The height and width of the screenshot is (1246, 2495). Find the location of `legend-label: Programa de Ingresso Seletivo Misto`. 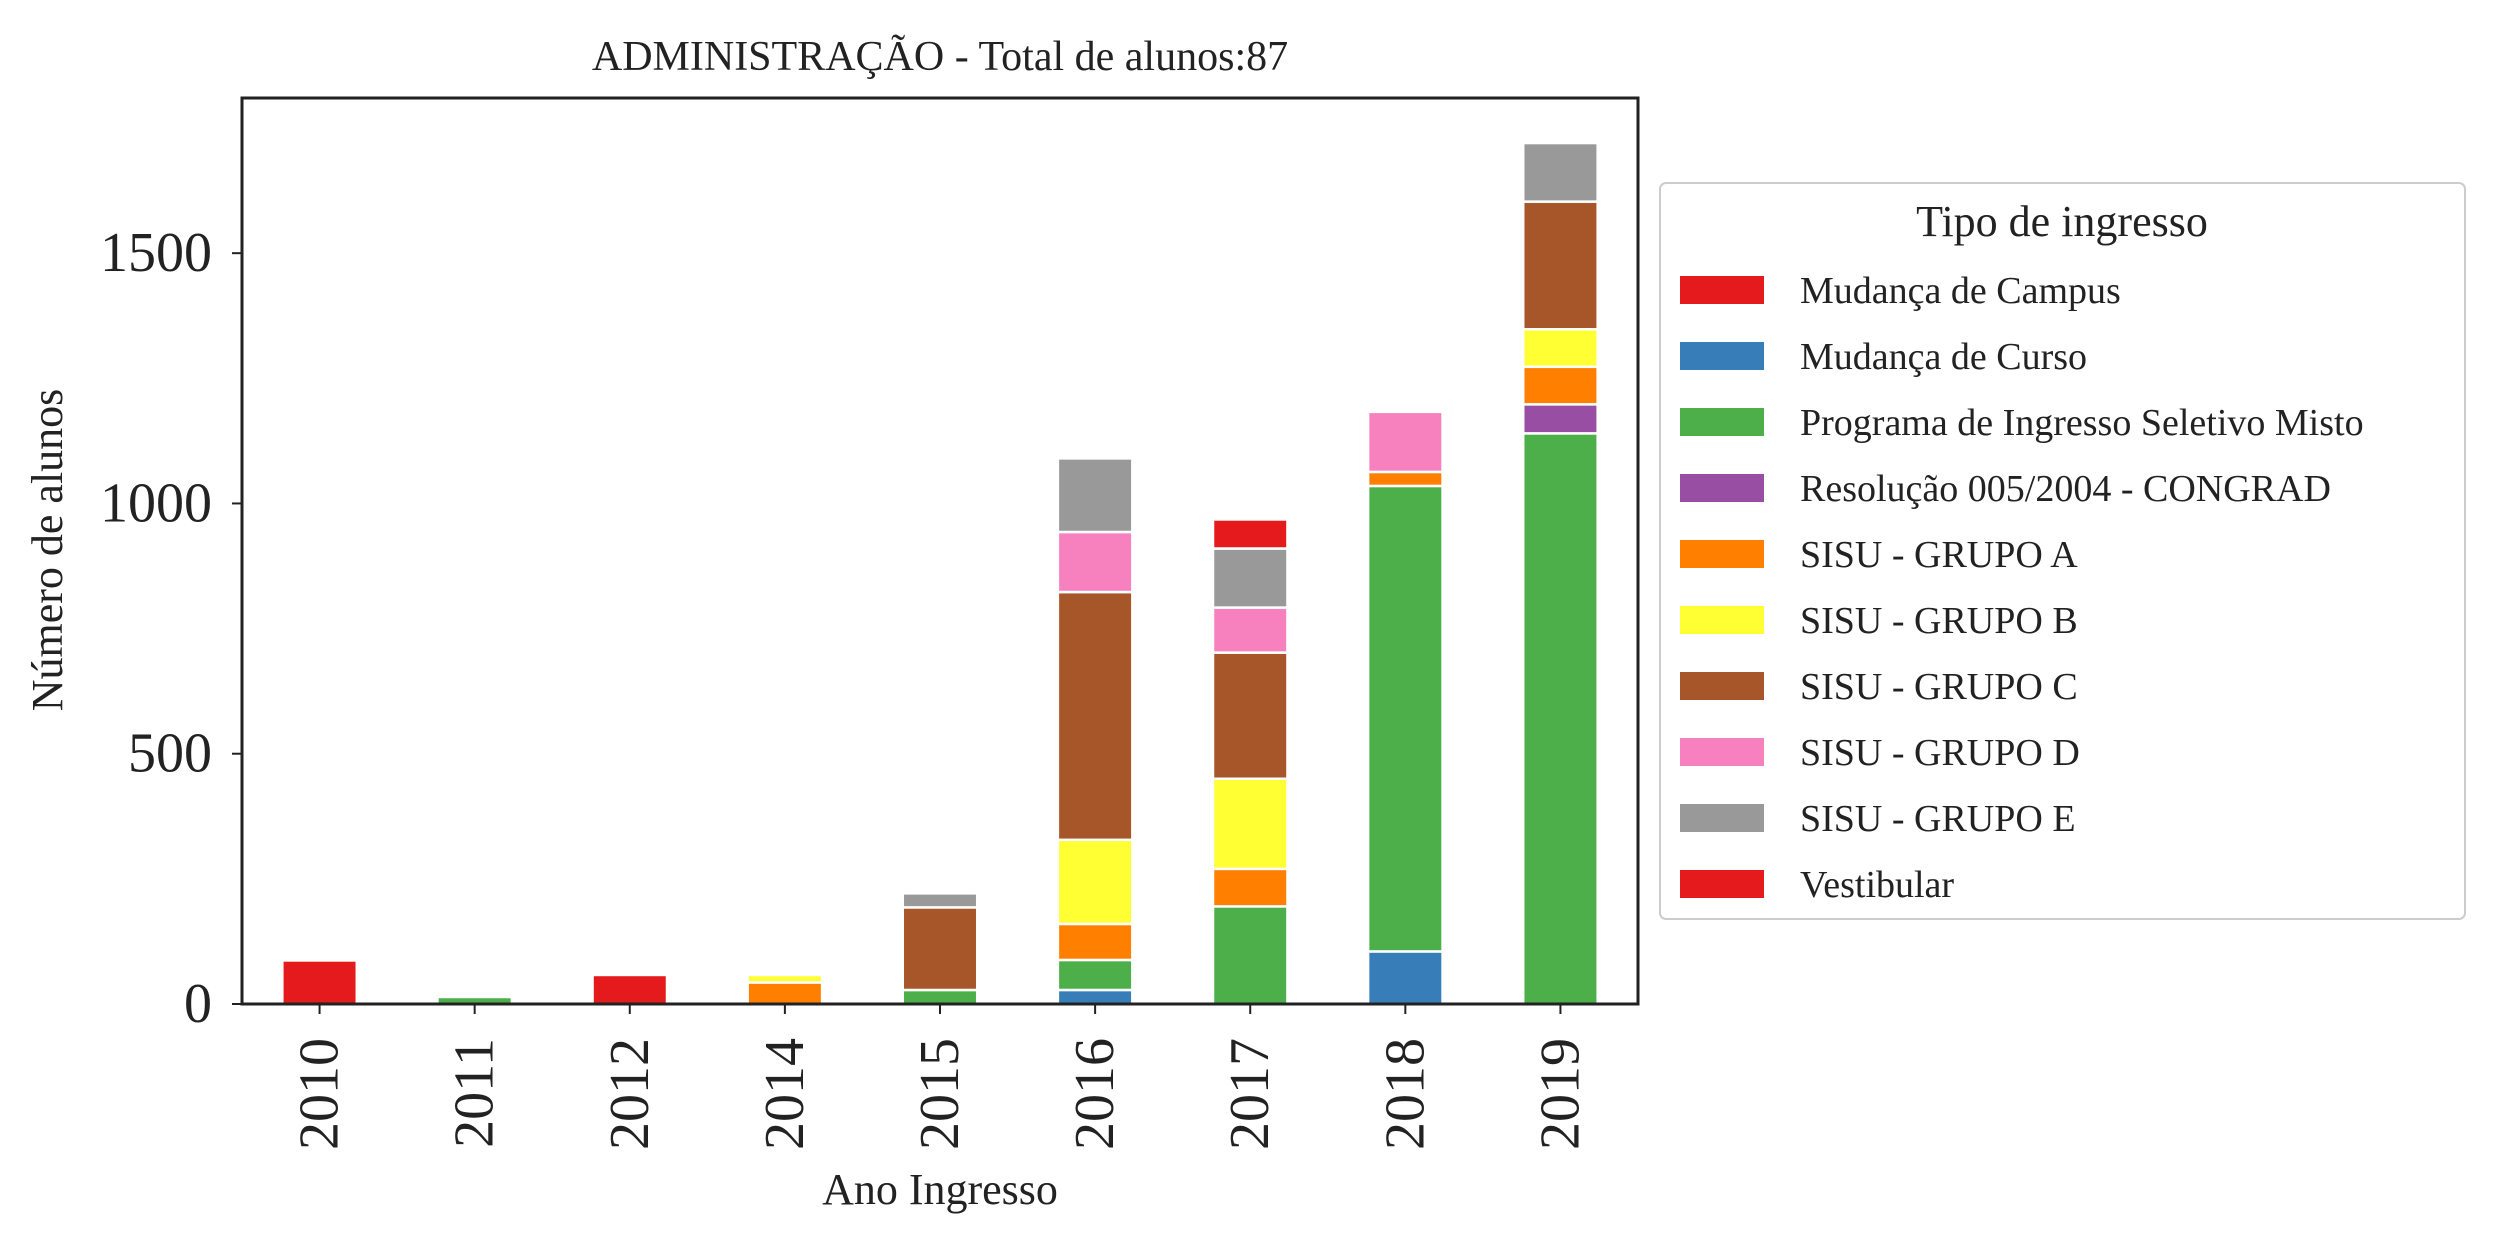

legend-label: Programa de Ingresso Seletivo Misto is located at coordinates (2082, 423).